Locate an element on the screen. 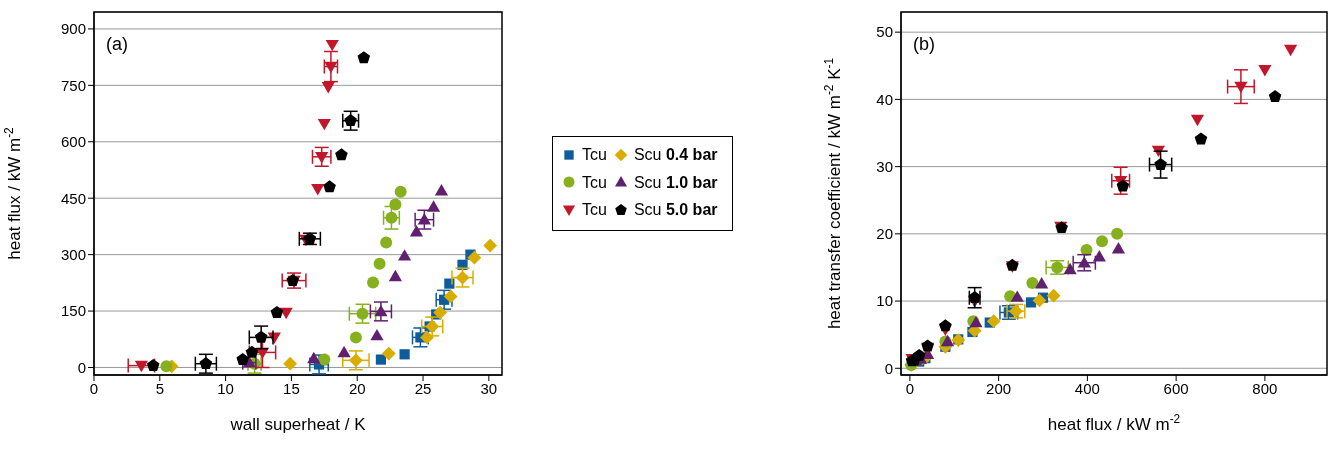  x-tick-label: 10 is located at coordinates (225, 388).